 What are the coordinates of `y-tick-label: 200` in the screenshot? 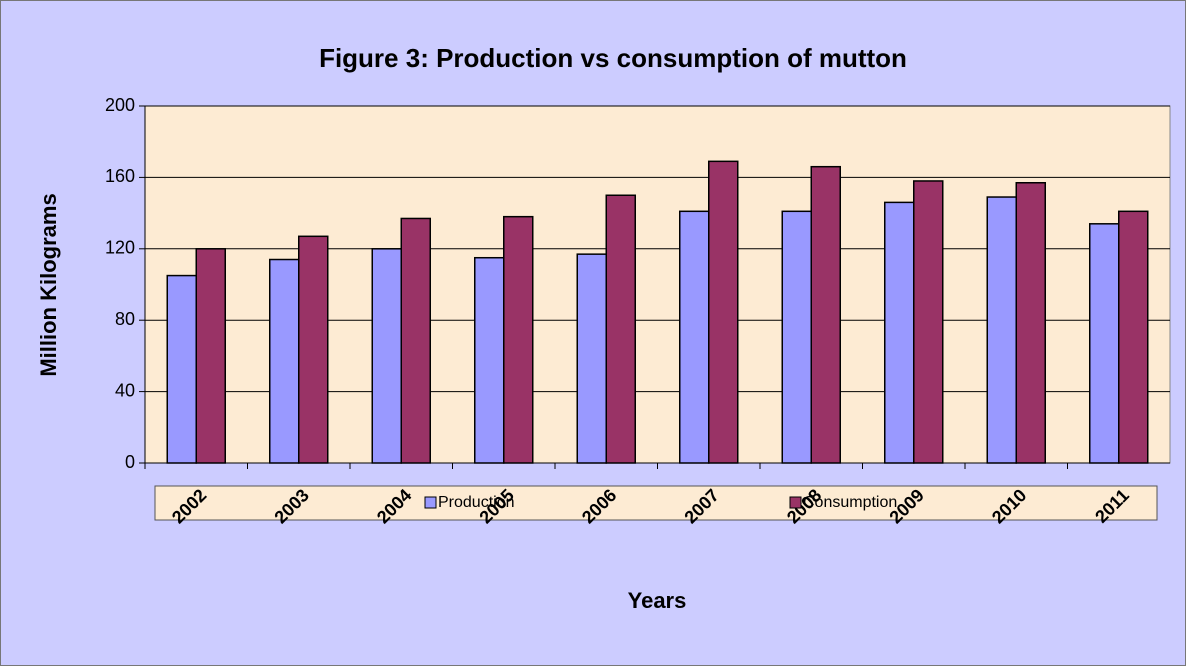 It's located at (120, 105).